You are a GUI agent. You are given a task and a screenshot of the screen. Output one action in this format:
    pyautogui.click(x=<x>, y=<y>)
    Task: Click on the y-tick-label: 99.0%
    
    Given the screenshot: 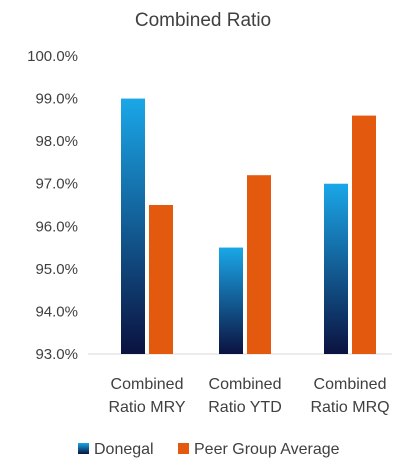 What is the action you would take?
    pyautogui.click(x=56, y=99)
    